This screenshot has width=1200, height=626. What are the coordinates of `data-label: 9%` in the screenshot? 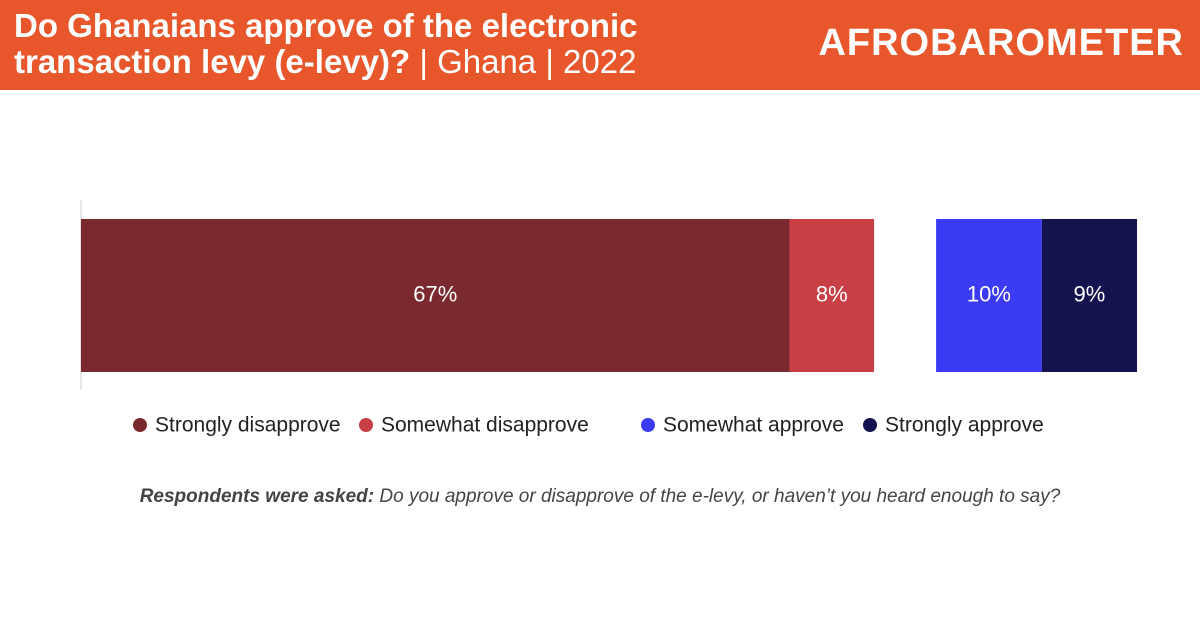 It's located at (1090, 293).